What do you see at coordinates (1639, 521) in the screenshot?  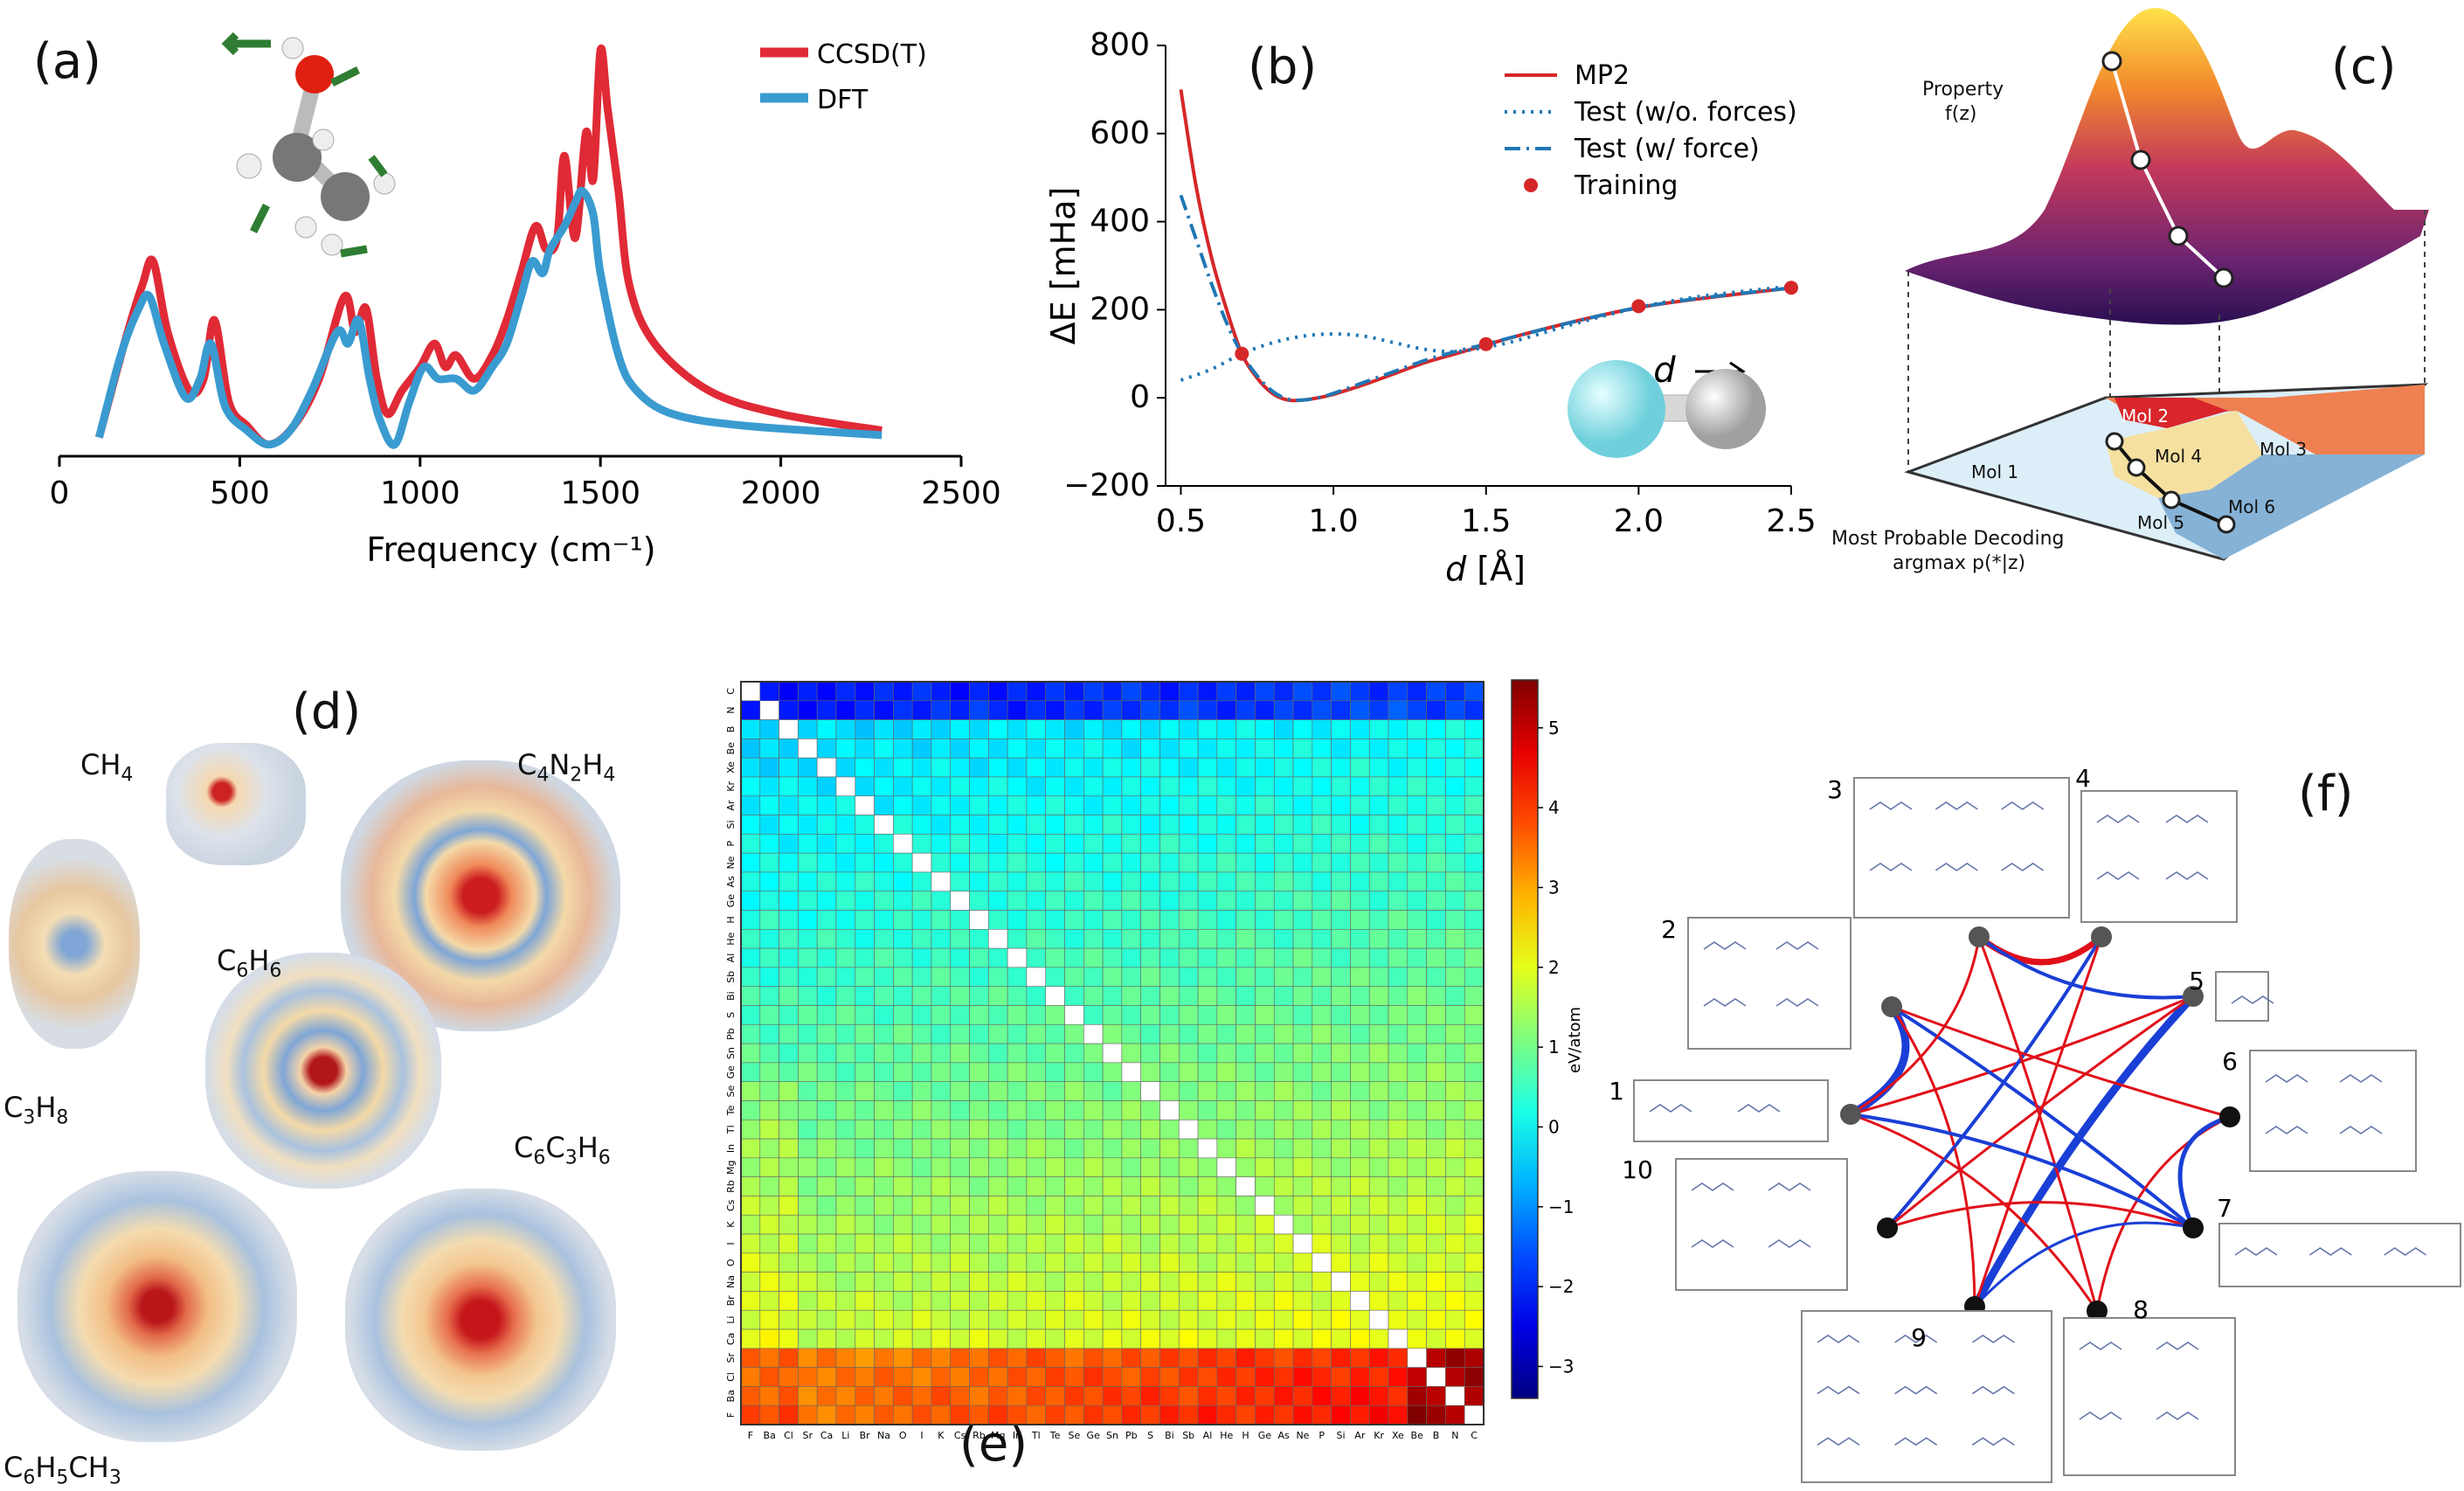 I see `b-x-tick-label: 2.0` at bounding box center [1639, 521].